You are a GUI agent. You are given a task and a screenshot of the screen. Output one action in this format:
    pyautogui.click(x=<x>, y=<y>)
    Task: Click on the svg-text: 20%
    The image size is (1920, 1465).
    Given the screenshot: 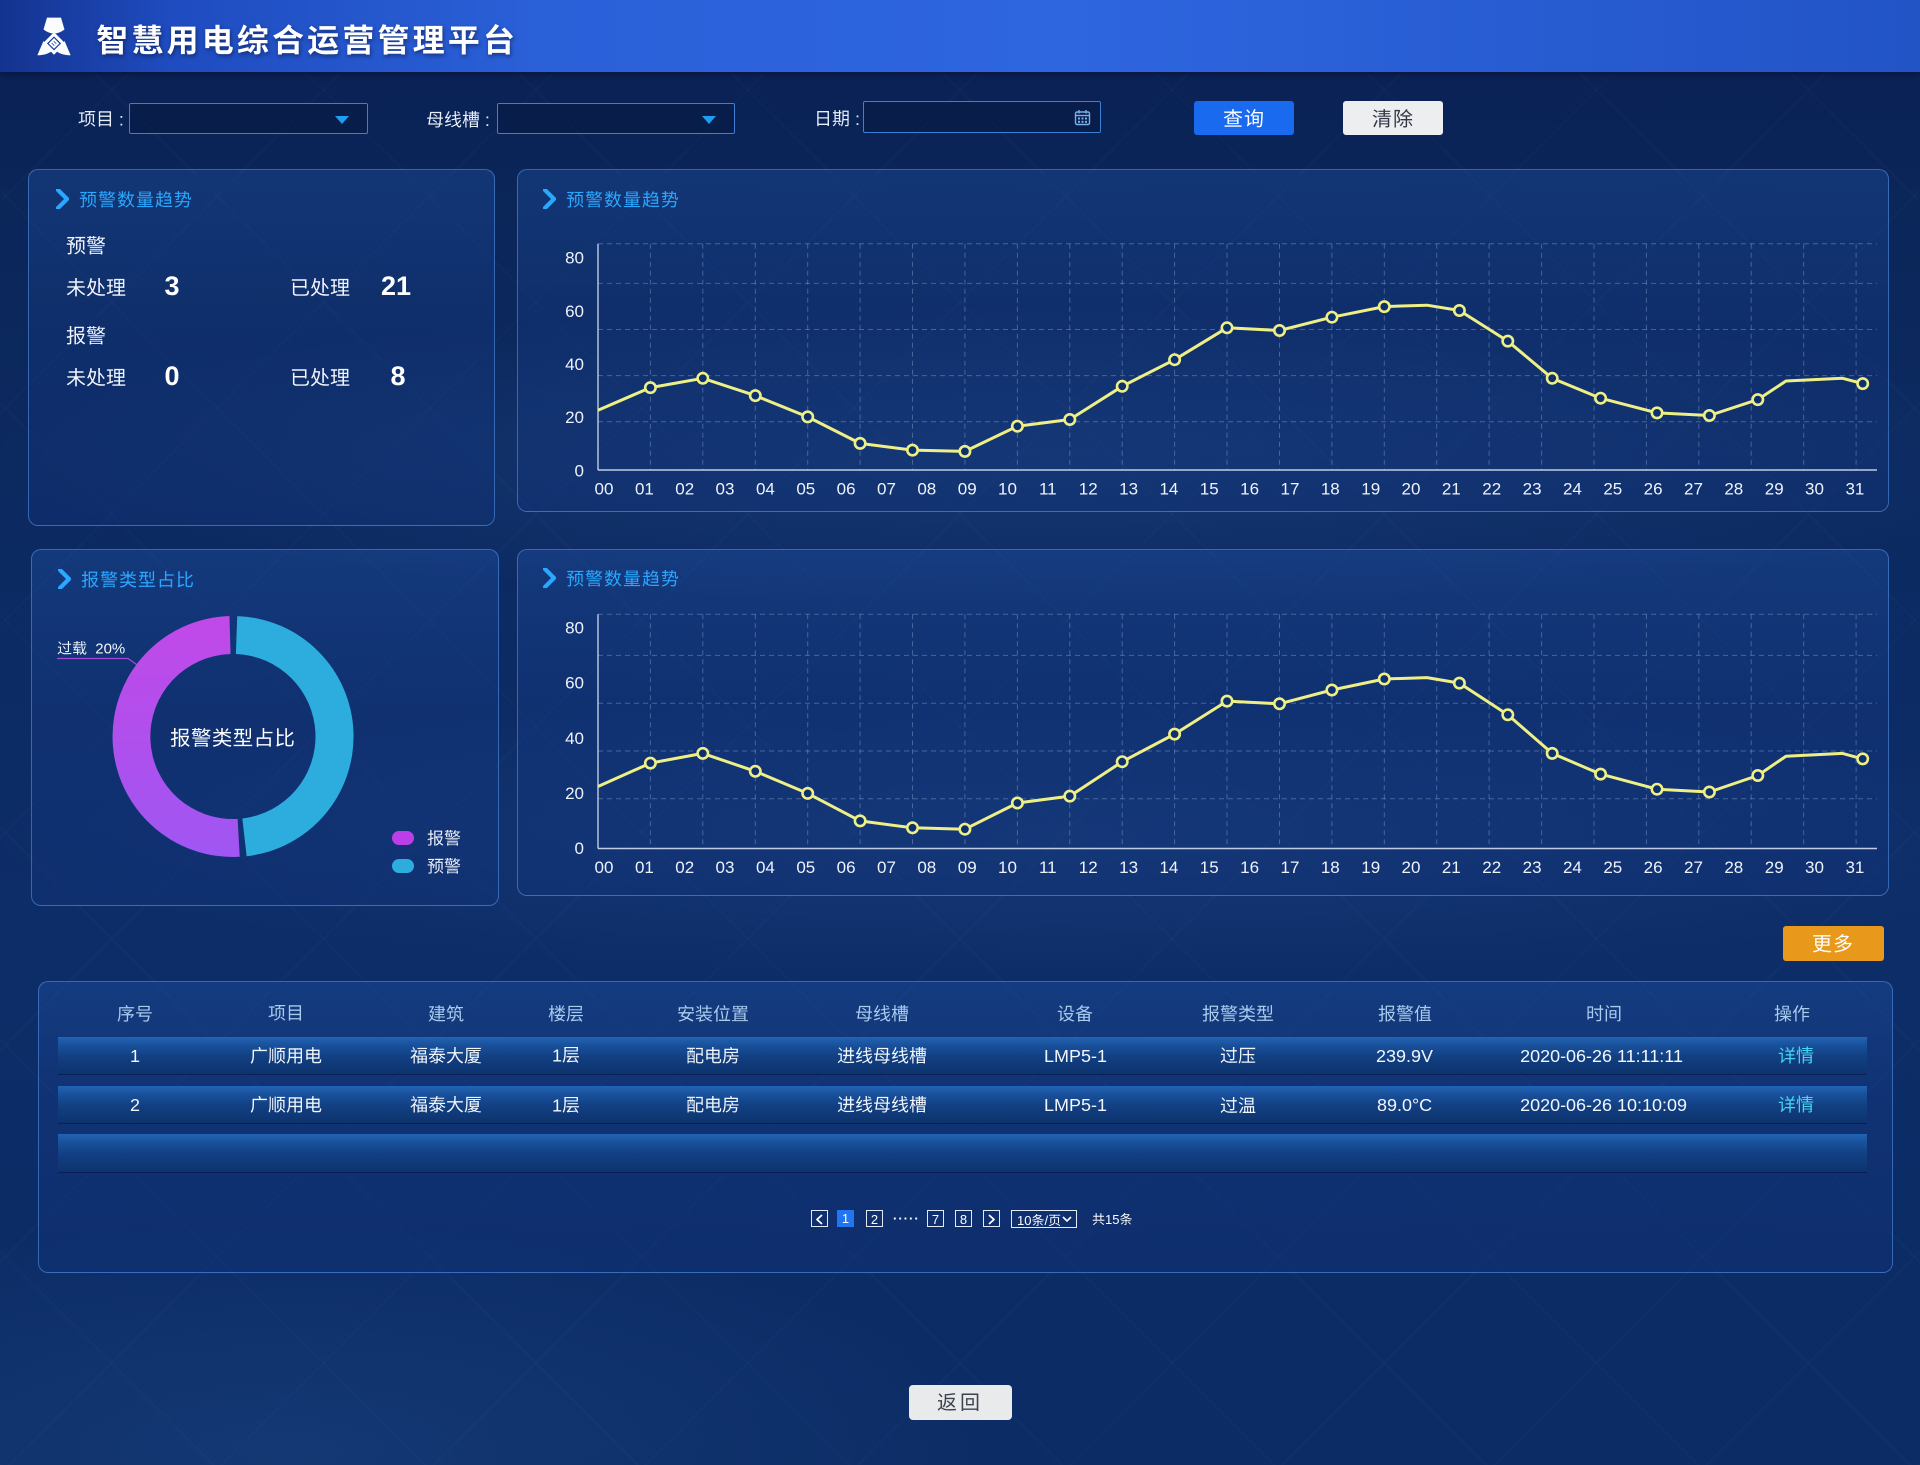 What is the action you would take?
    pyautogui.click(x=110, y=649)
    